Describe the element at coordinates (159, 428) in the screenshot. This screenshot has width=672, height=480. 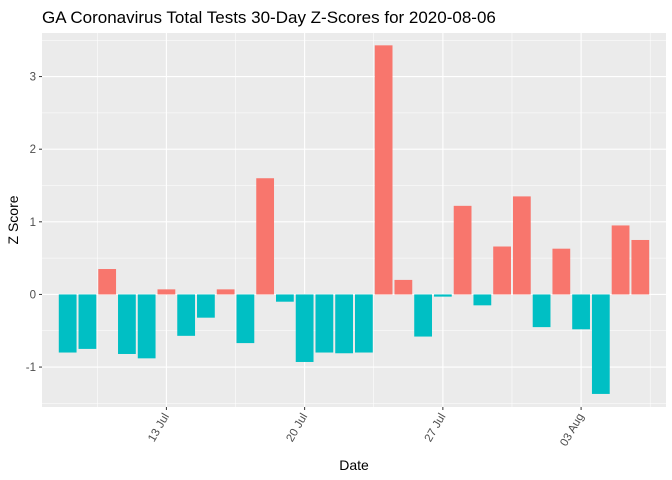
I see `x-tick-label: 13 Jul` at that location.